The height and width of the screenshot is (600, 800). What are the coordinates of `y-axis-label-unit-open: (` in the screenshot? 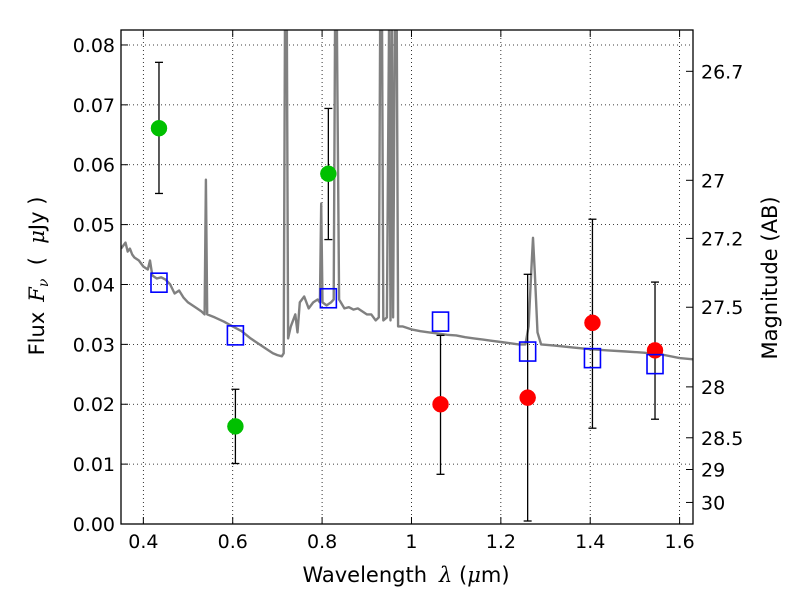 It's located at (37, 261).